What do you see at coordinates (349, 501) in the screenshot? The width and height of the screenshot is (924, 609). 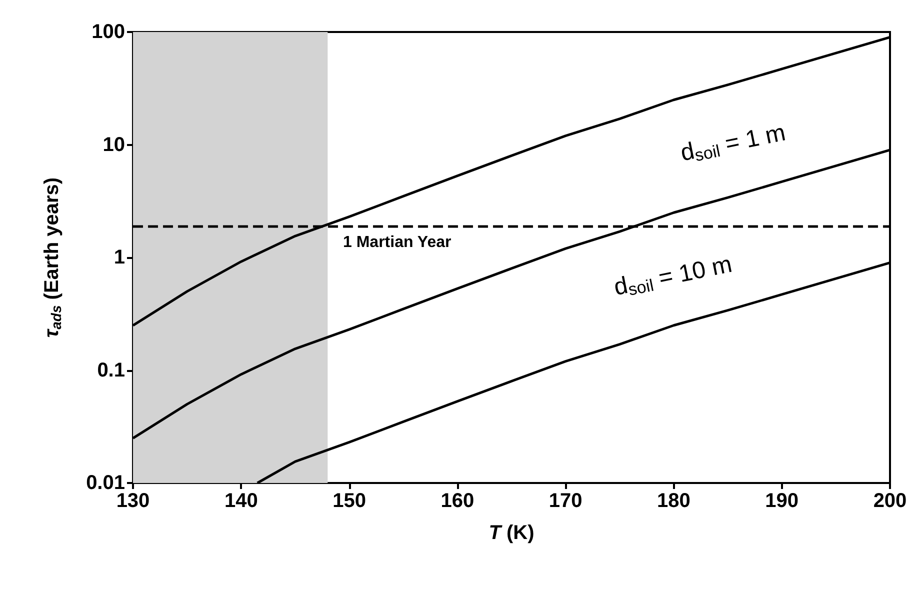 I see `x-tick-label: 150` at bounding box center [349, 501].